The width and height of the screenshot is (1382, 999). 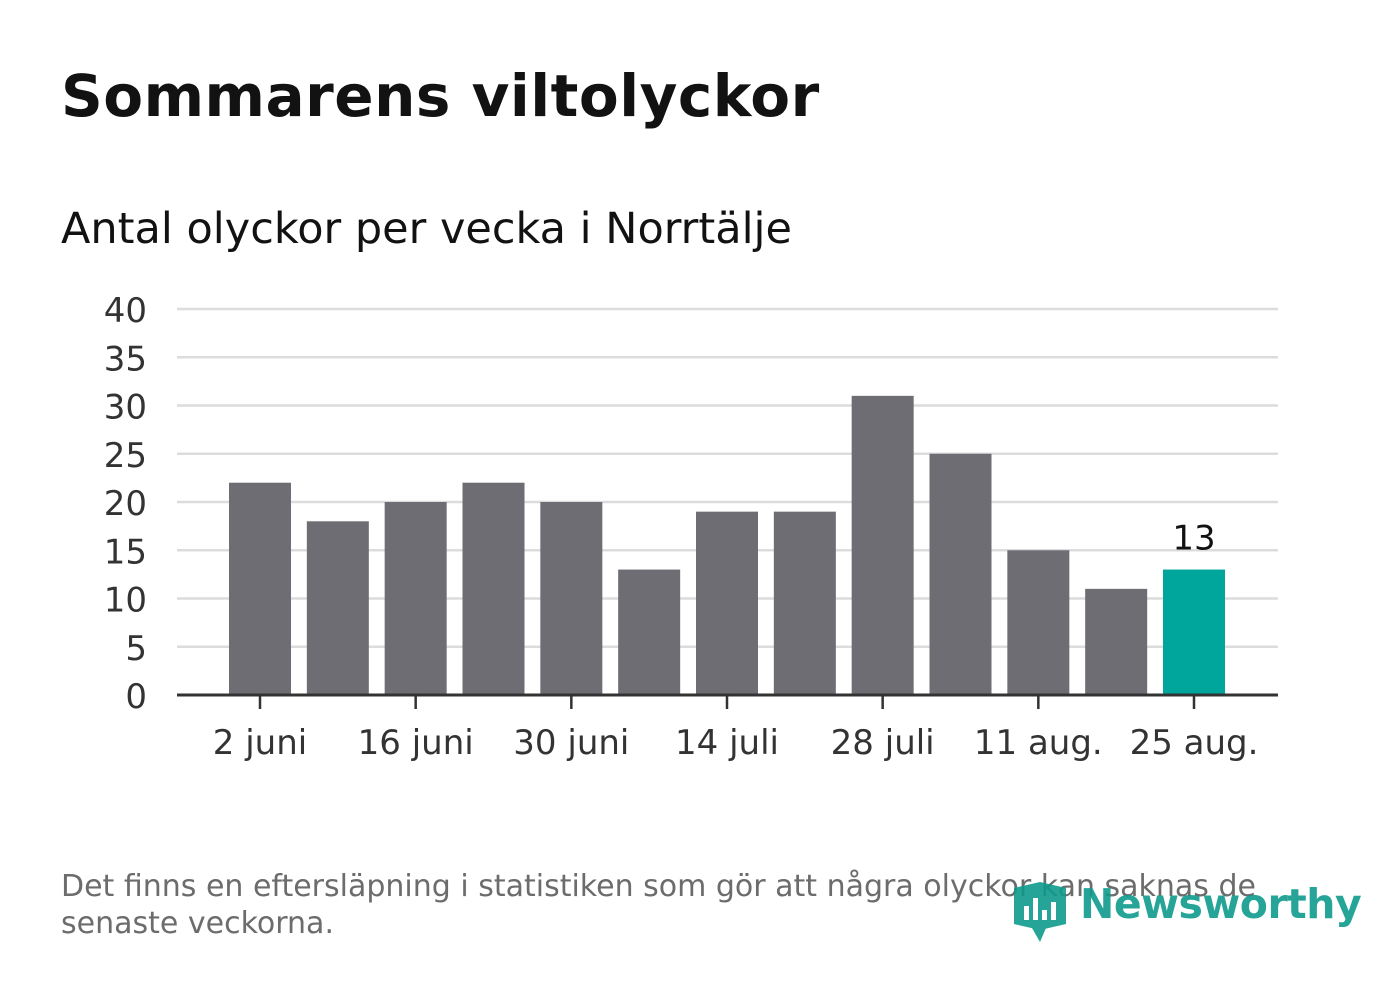 I want to click on y-tick-label: 15, so click(x=125, y=552).